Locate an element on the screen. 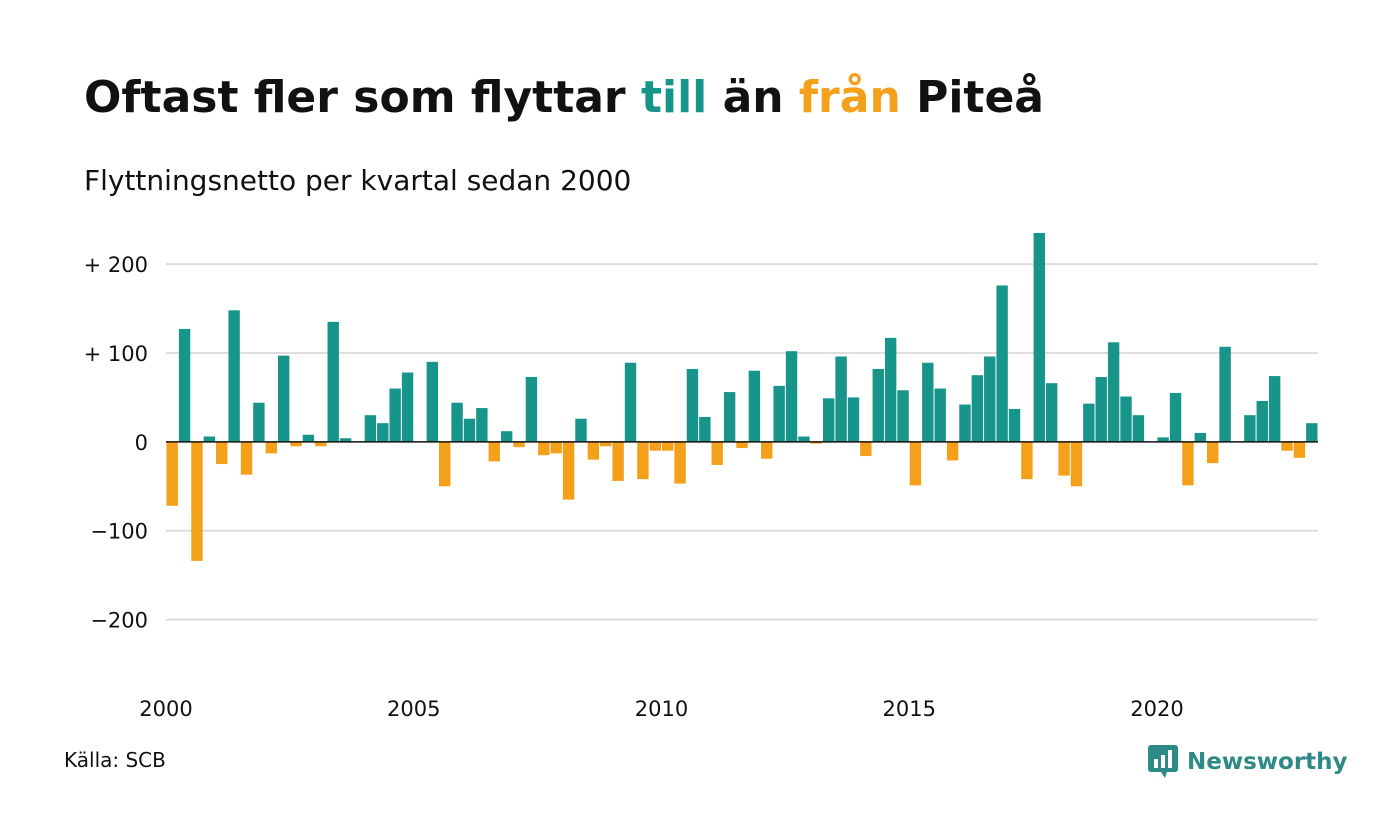  chart-subtitle: Flyttningsnetto per kvartal sedan 2000 is located at coordinates (358, 180).